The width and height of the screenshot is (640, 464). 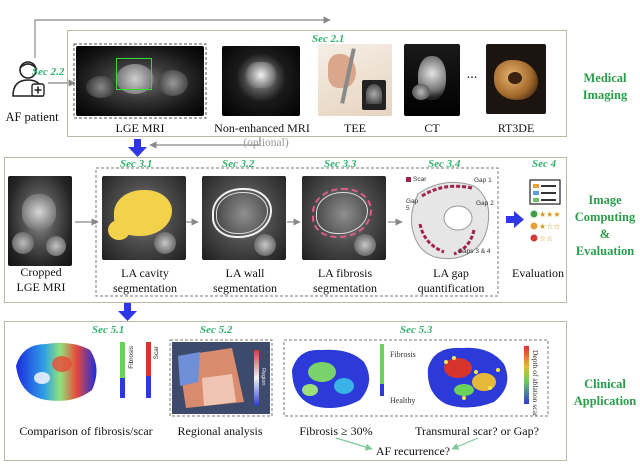 I want to click on patient-to-panel-arrow, so click(x=182, y=37).